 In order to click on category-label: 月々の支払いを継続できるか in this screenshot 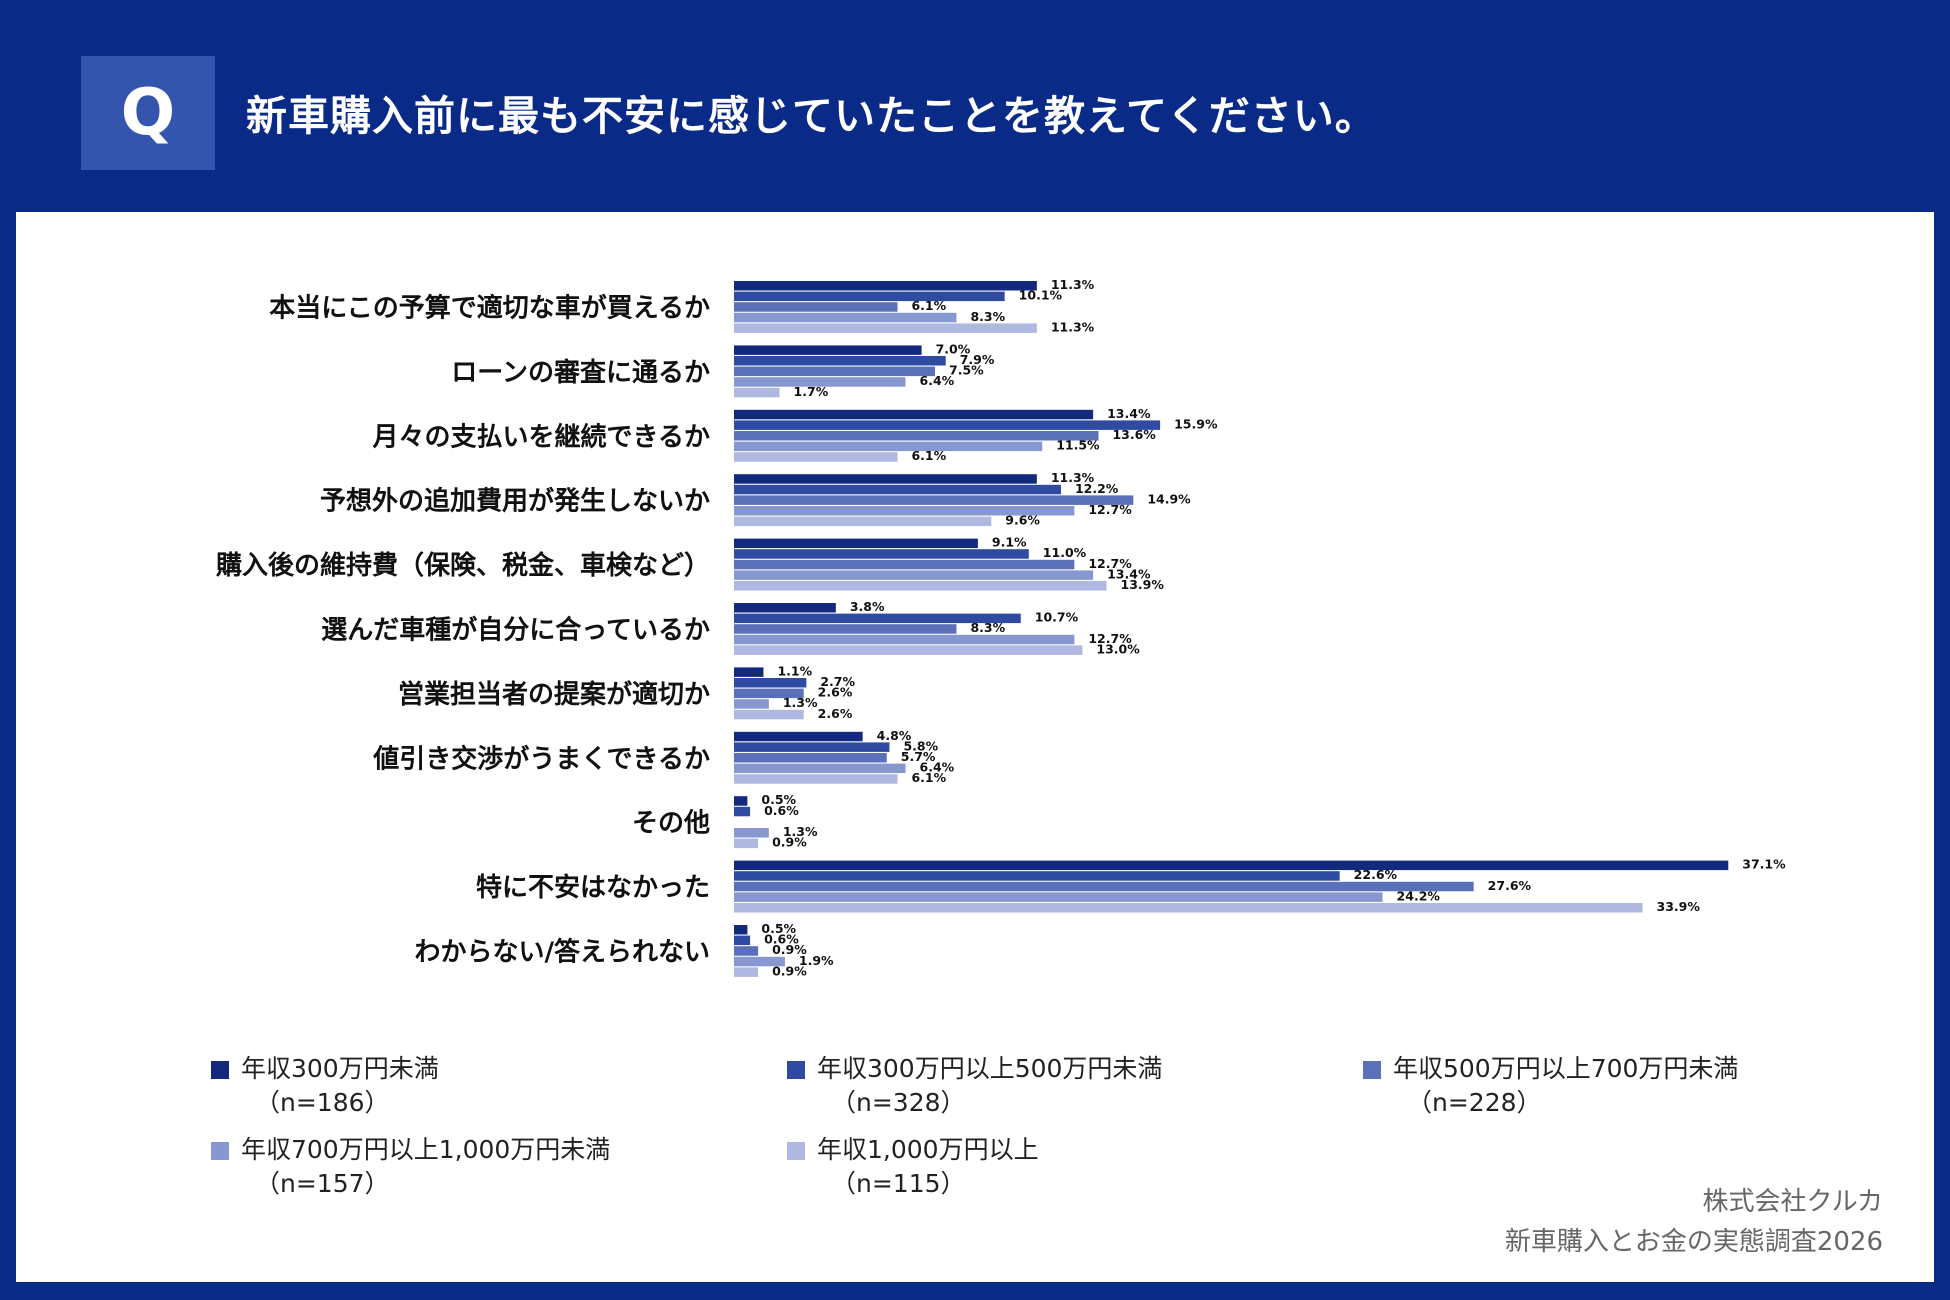, I will do `click(541, 436)`.